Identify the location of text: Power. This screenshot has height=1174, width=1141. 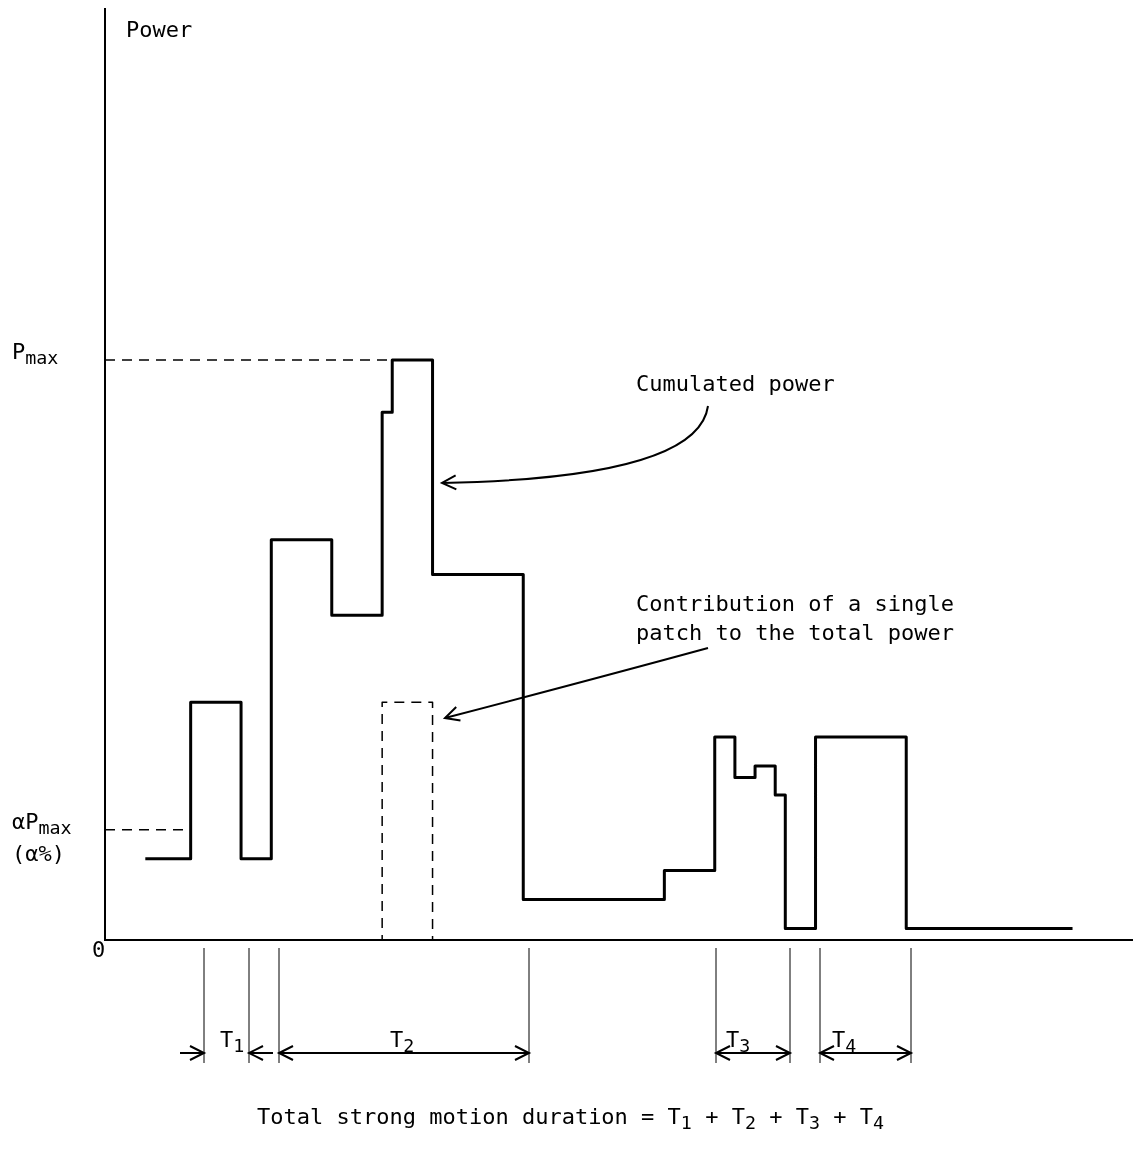
(159, 30).